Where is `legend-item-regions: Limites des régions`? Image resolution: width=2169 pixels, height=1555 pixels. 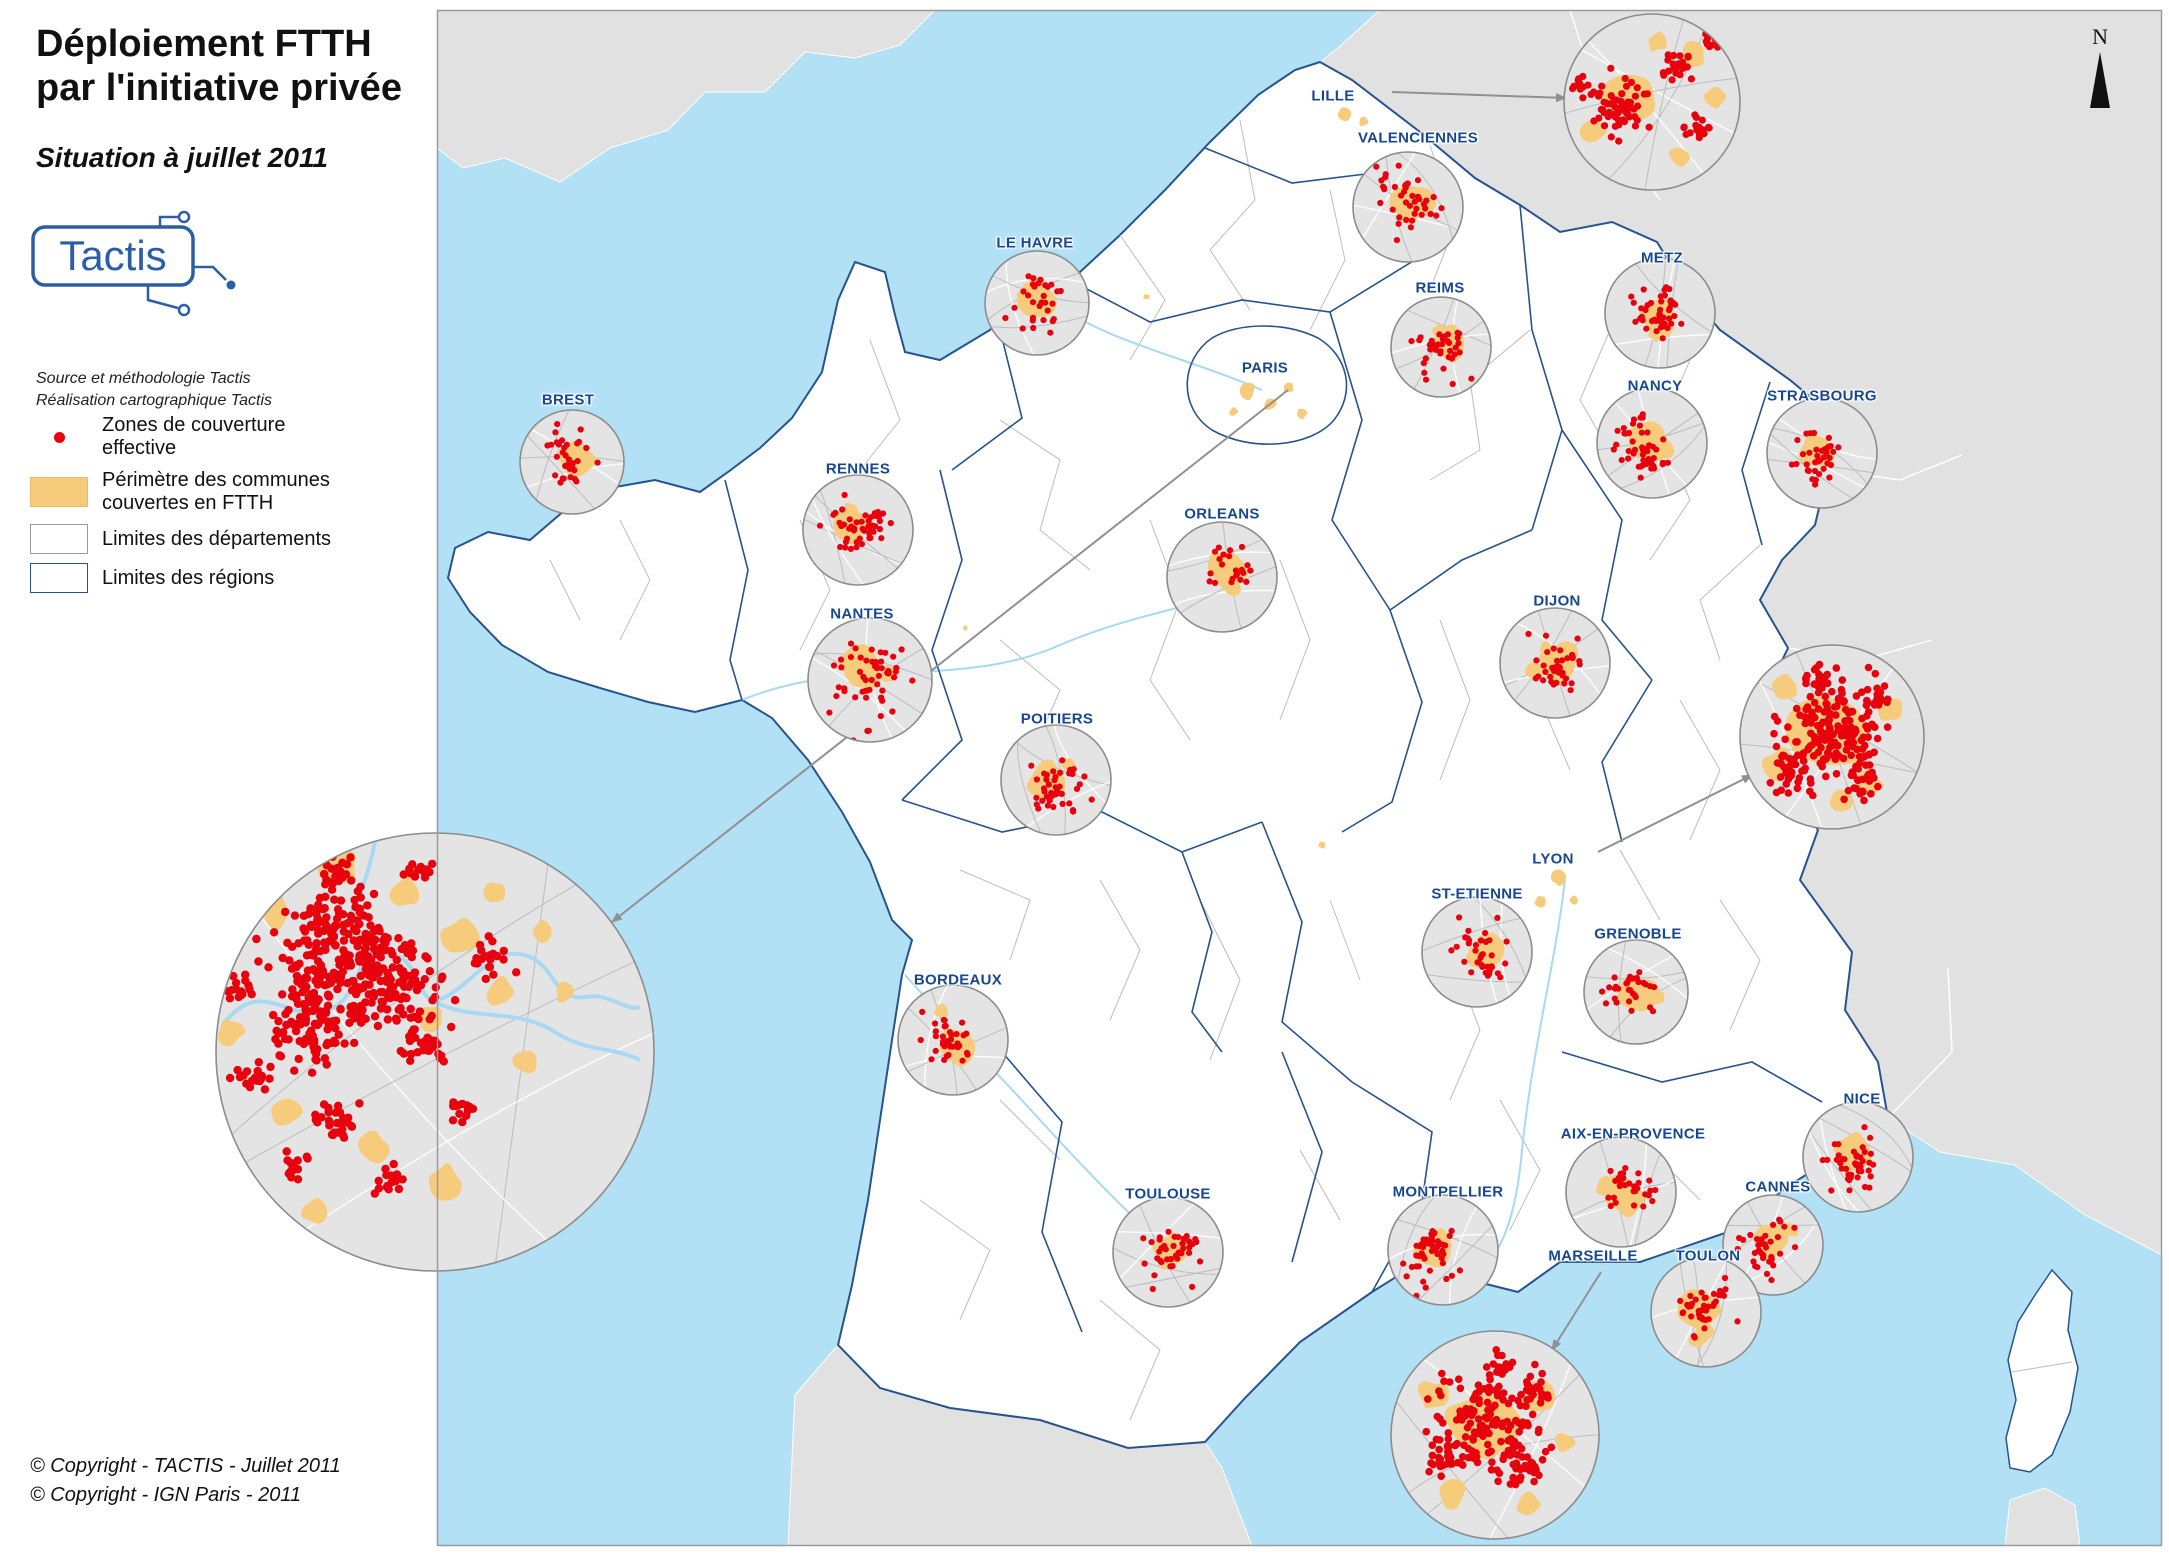
legend-item-regions: Limites des régions is located at coordinates (195, 578).